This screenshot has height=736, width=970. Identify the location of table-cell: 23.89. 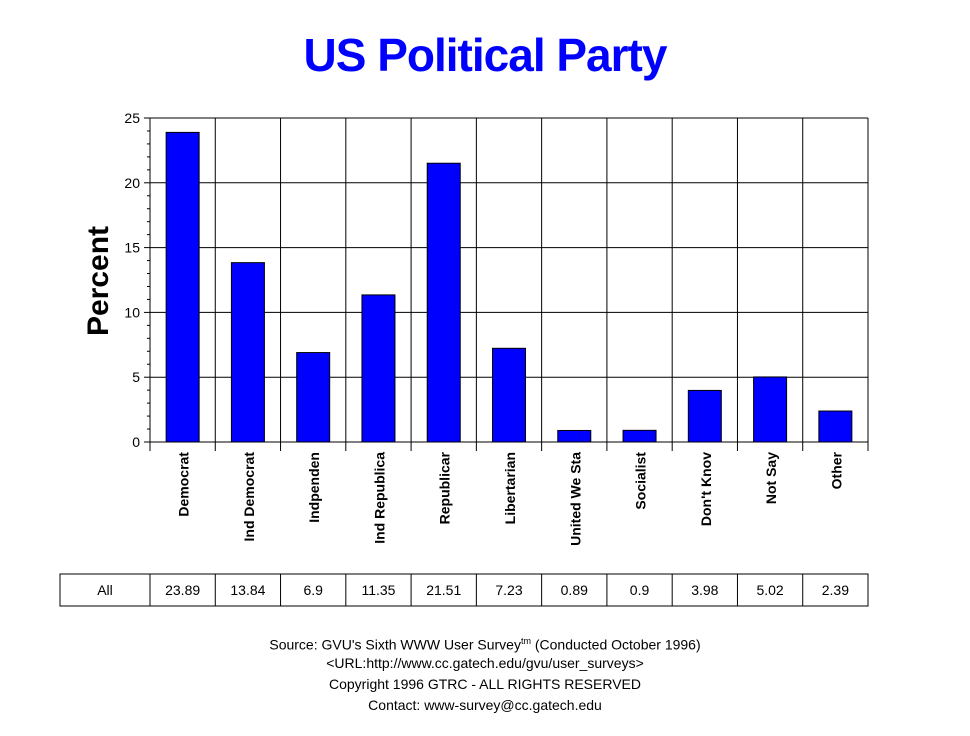
(182, 590).